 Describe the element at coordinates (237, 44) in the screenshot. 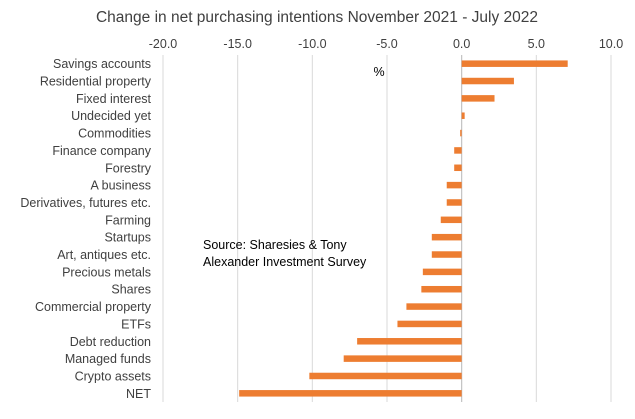

I see `x-tick-label: -15.0` at that location.